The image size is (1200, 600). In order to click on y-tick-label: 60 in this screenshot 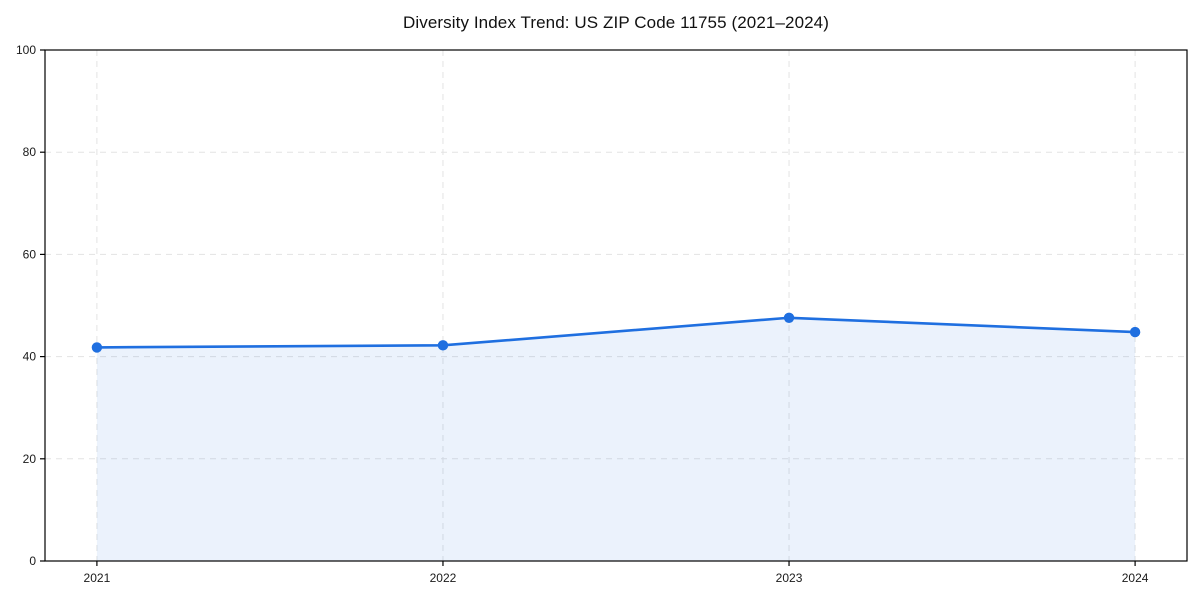, I will do `click(30, 254)`.